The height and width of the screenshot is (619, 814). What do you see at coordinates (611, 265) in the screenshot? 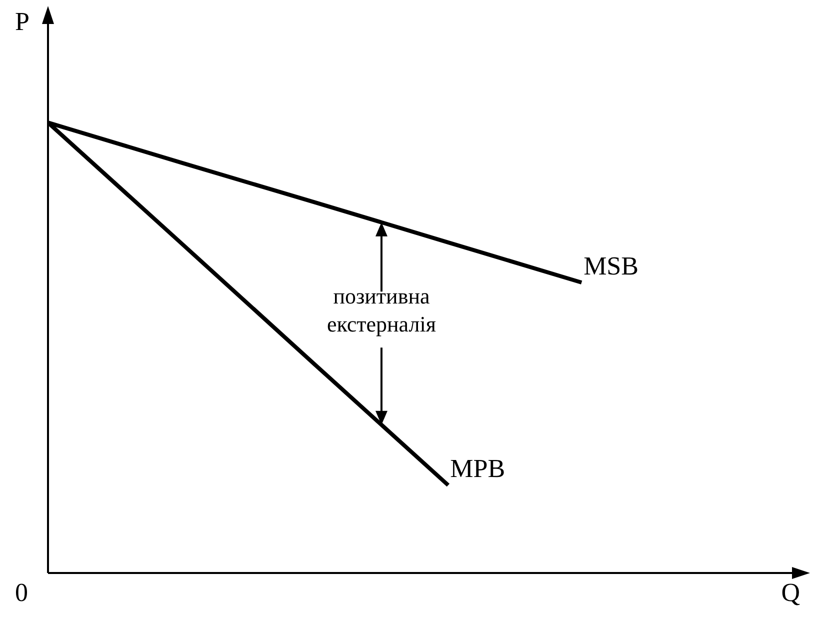
I see `series-label: MSB` at bounding box center [611, 265].